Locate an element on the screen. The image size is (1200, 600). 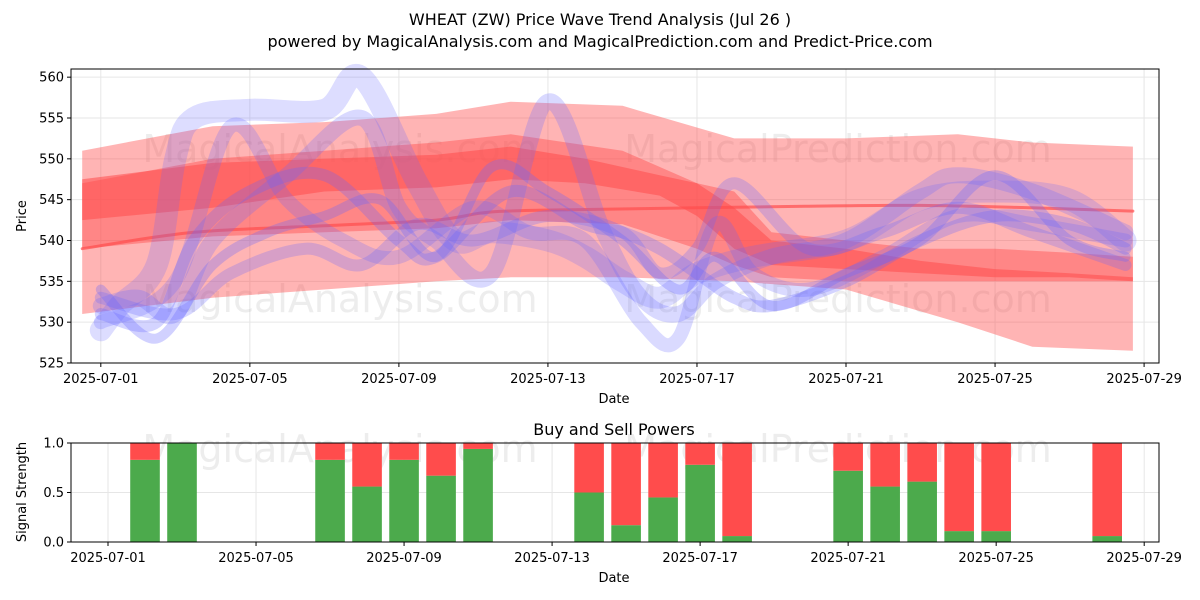
price-ytick-label-3: 540 is located at coordinates (51, 241).